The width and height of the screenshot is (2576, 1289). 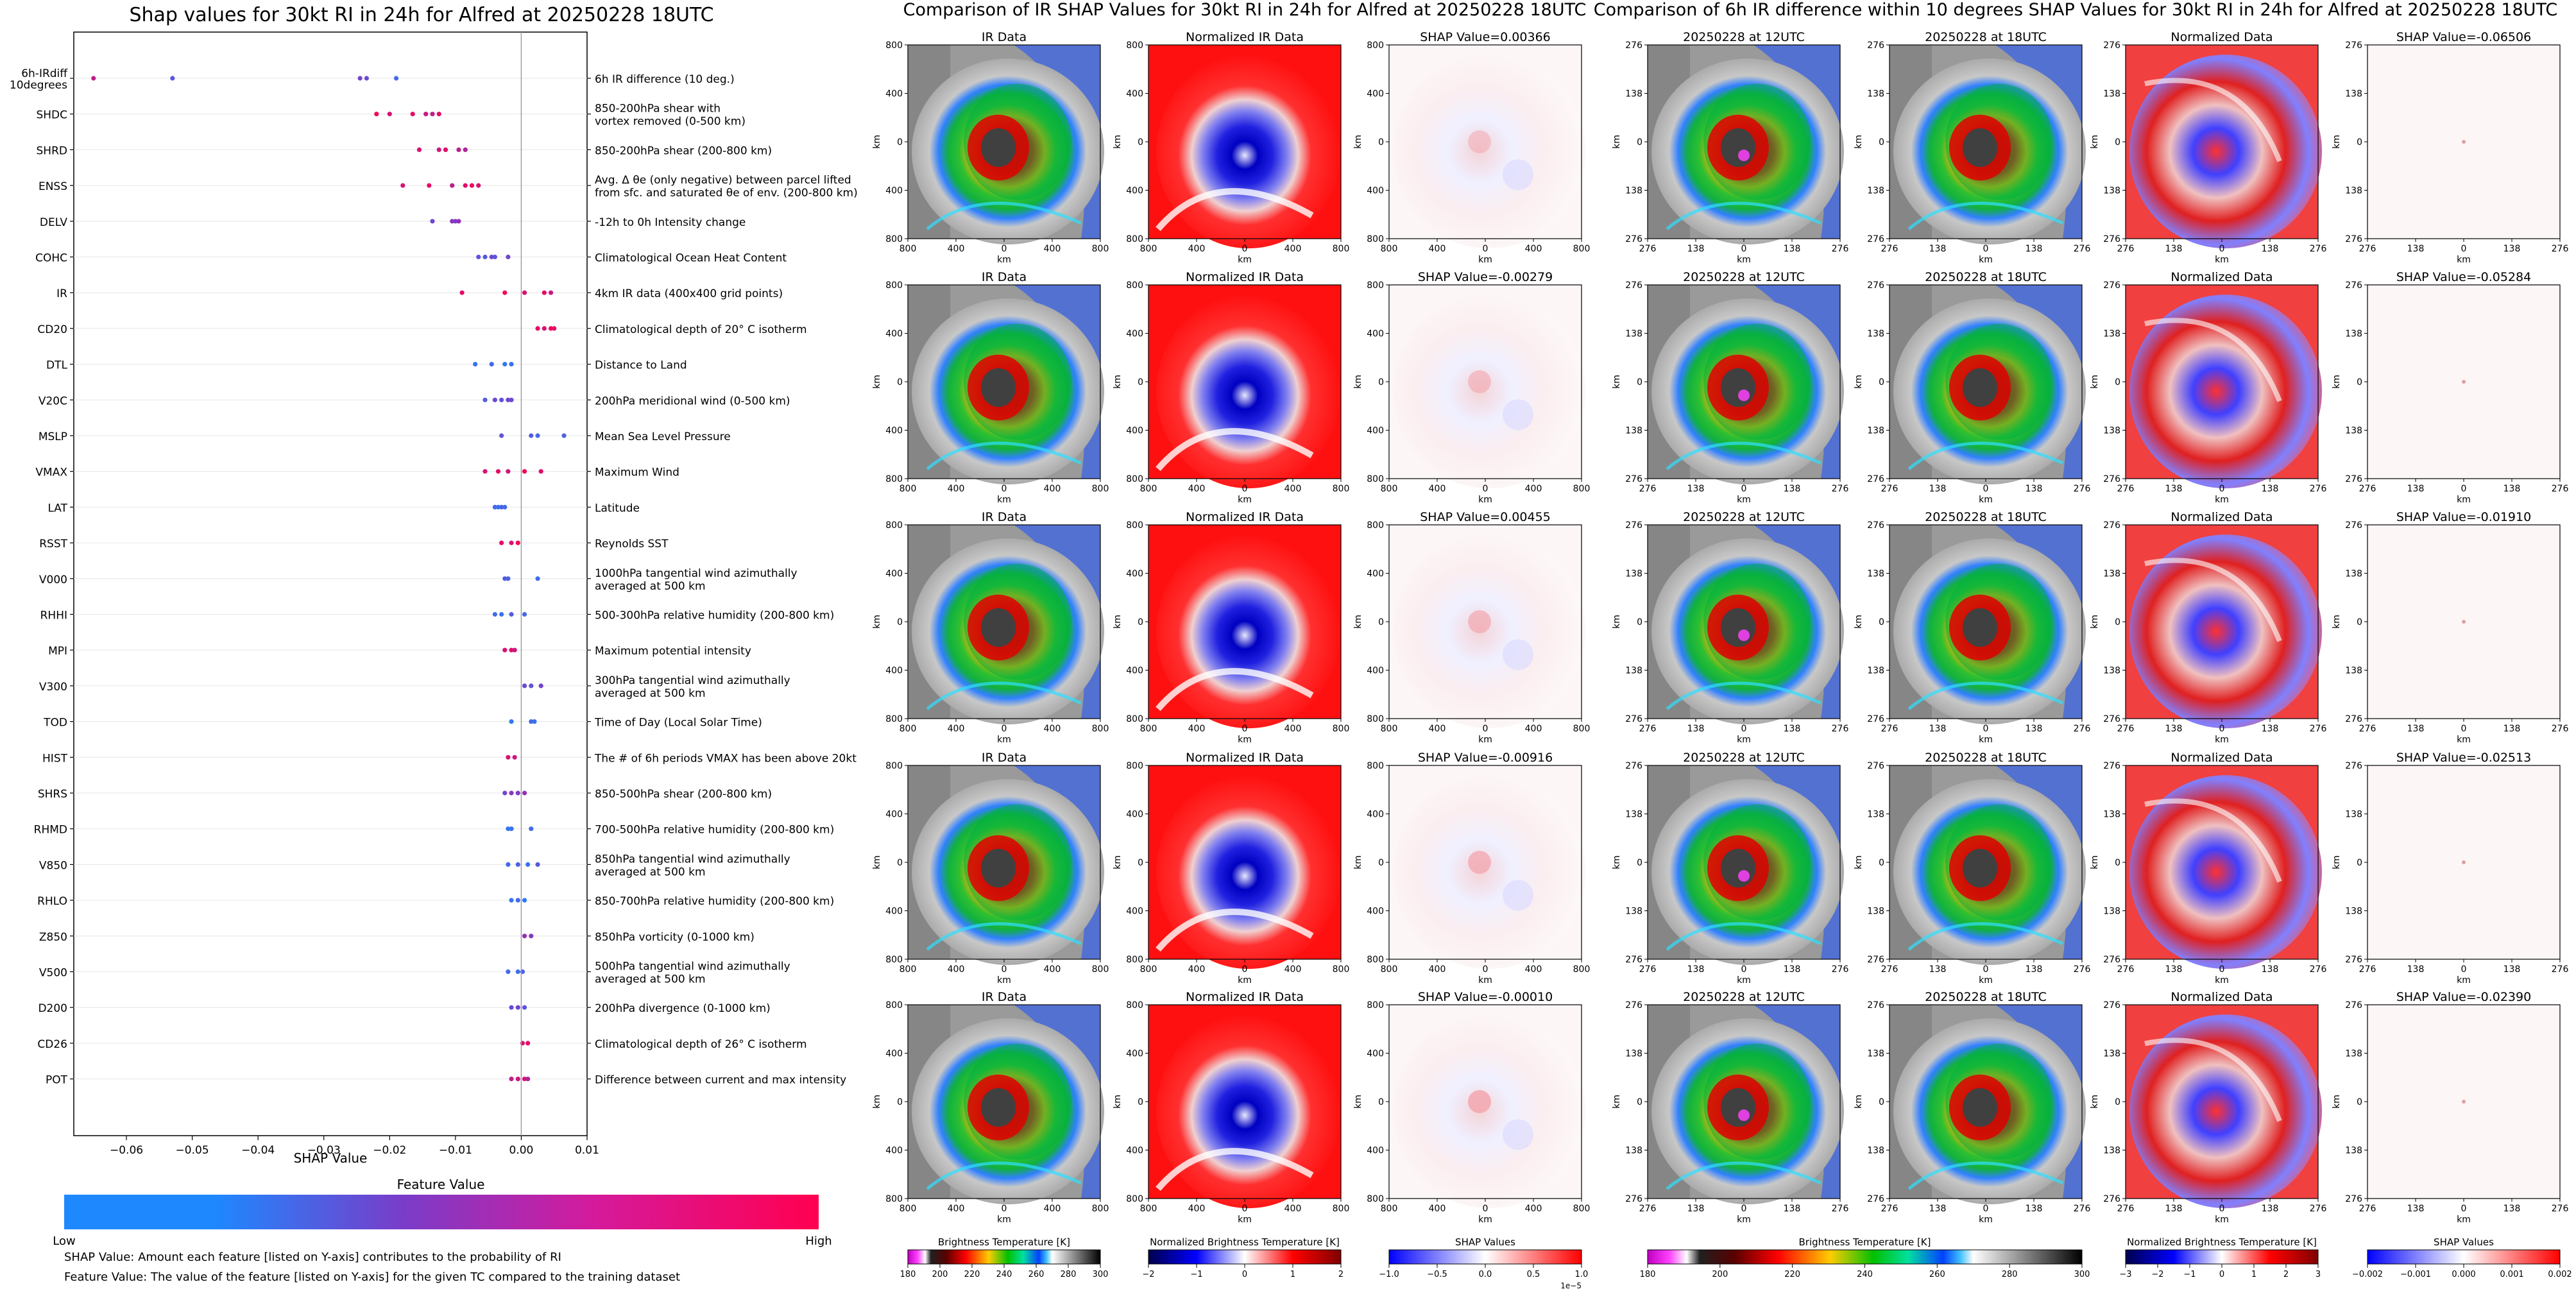 What do you see at coordinates (1004, 1274) in the screenshot?
I see `colorbar-tick-label: 240` at bounding box center [1004, 1274].